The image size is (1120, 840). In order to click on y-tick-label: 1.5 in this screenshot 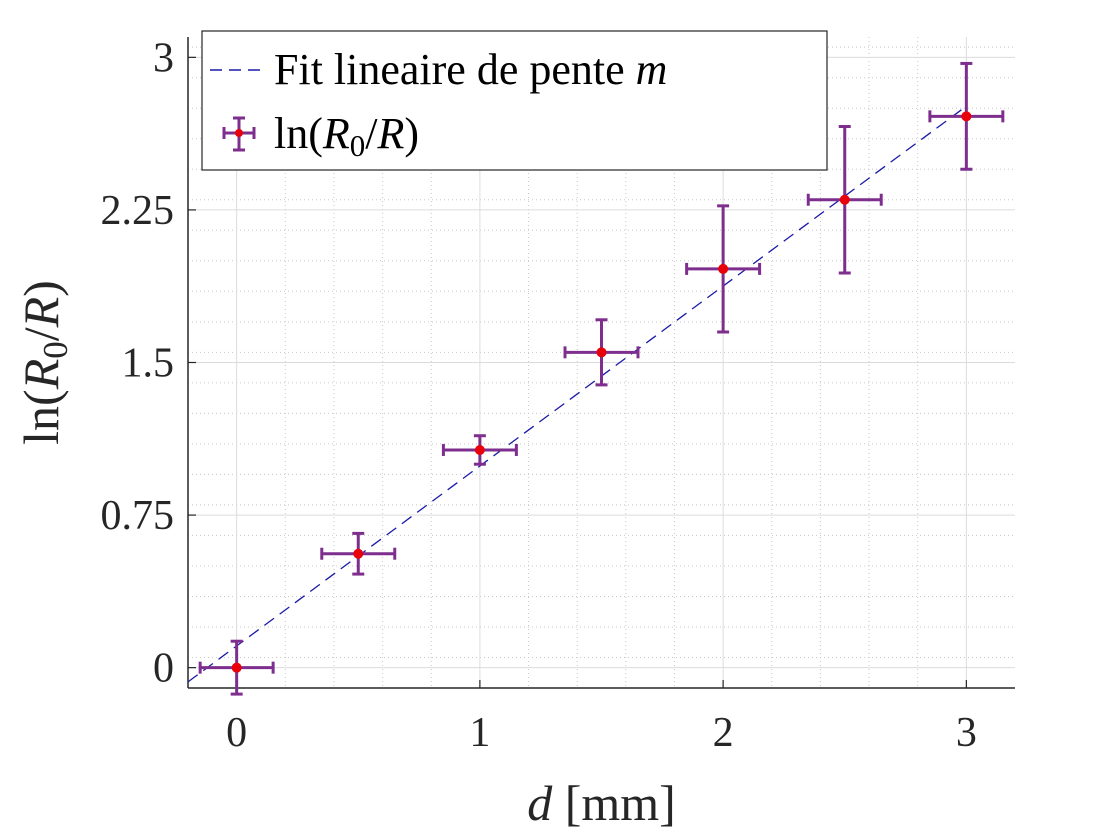, I will do `click(148, 364)`.